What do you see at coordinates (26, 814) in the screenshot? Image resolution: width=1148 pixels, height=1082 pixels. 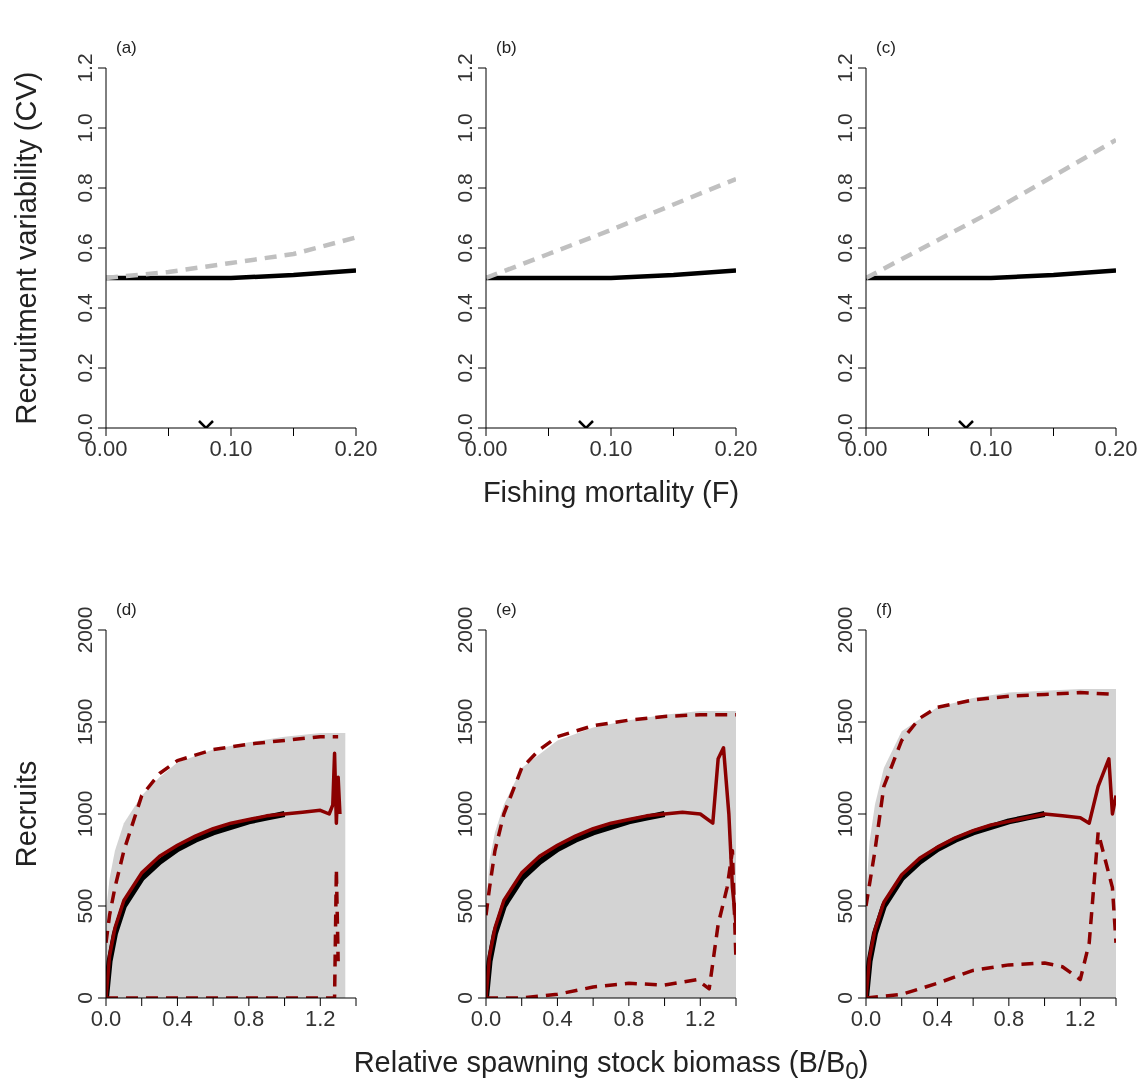 I see `y-axis-title: Recruits` at bounding box center [26, 814].